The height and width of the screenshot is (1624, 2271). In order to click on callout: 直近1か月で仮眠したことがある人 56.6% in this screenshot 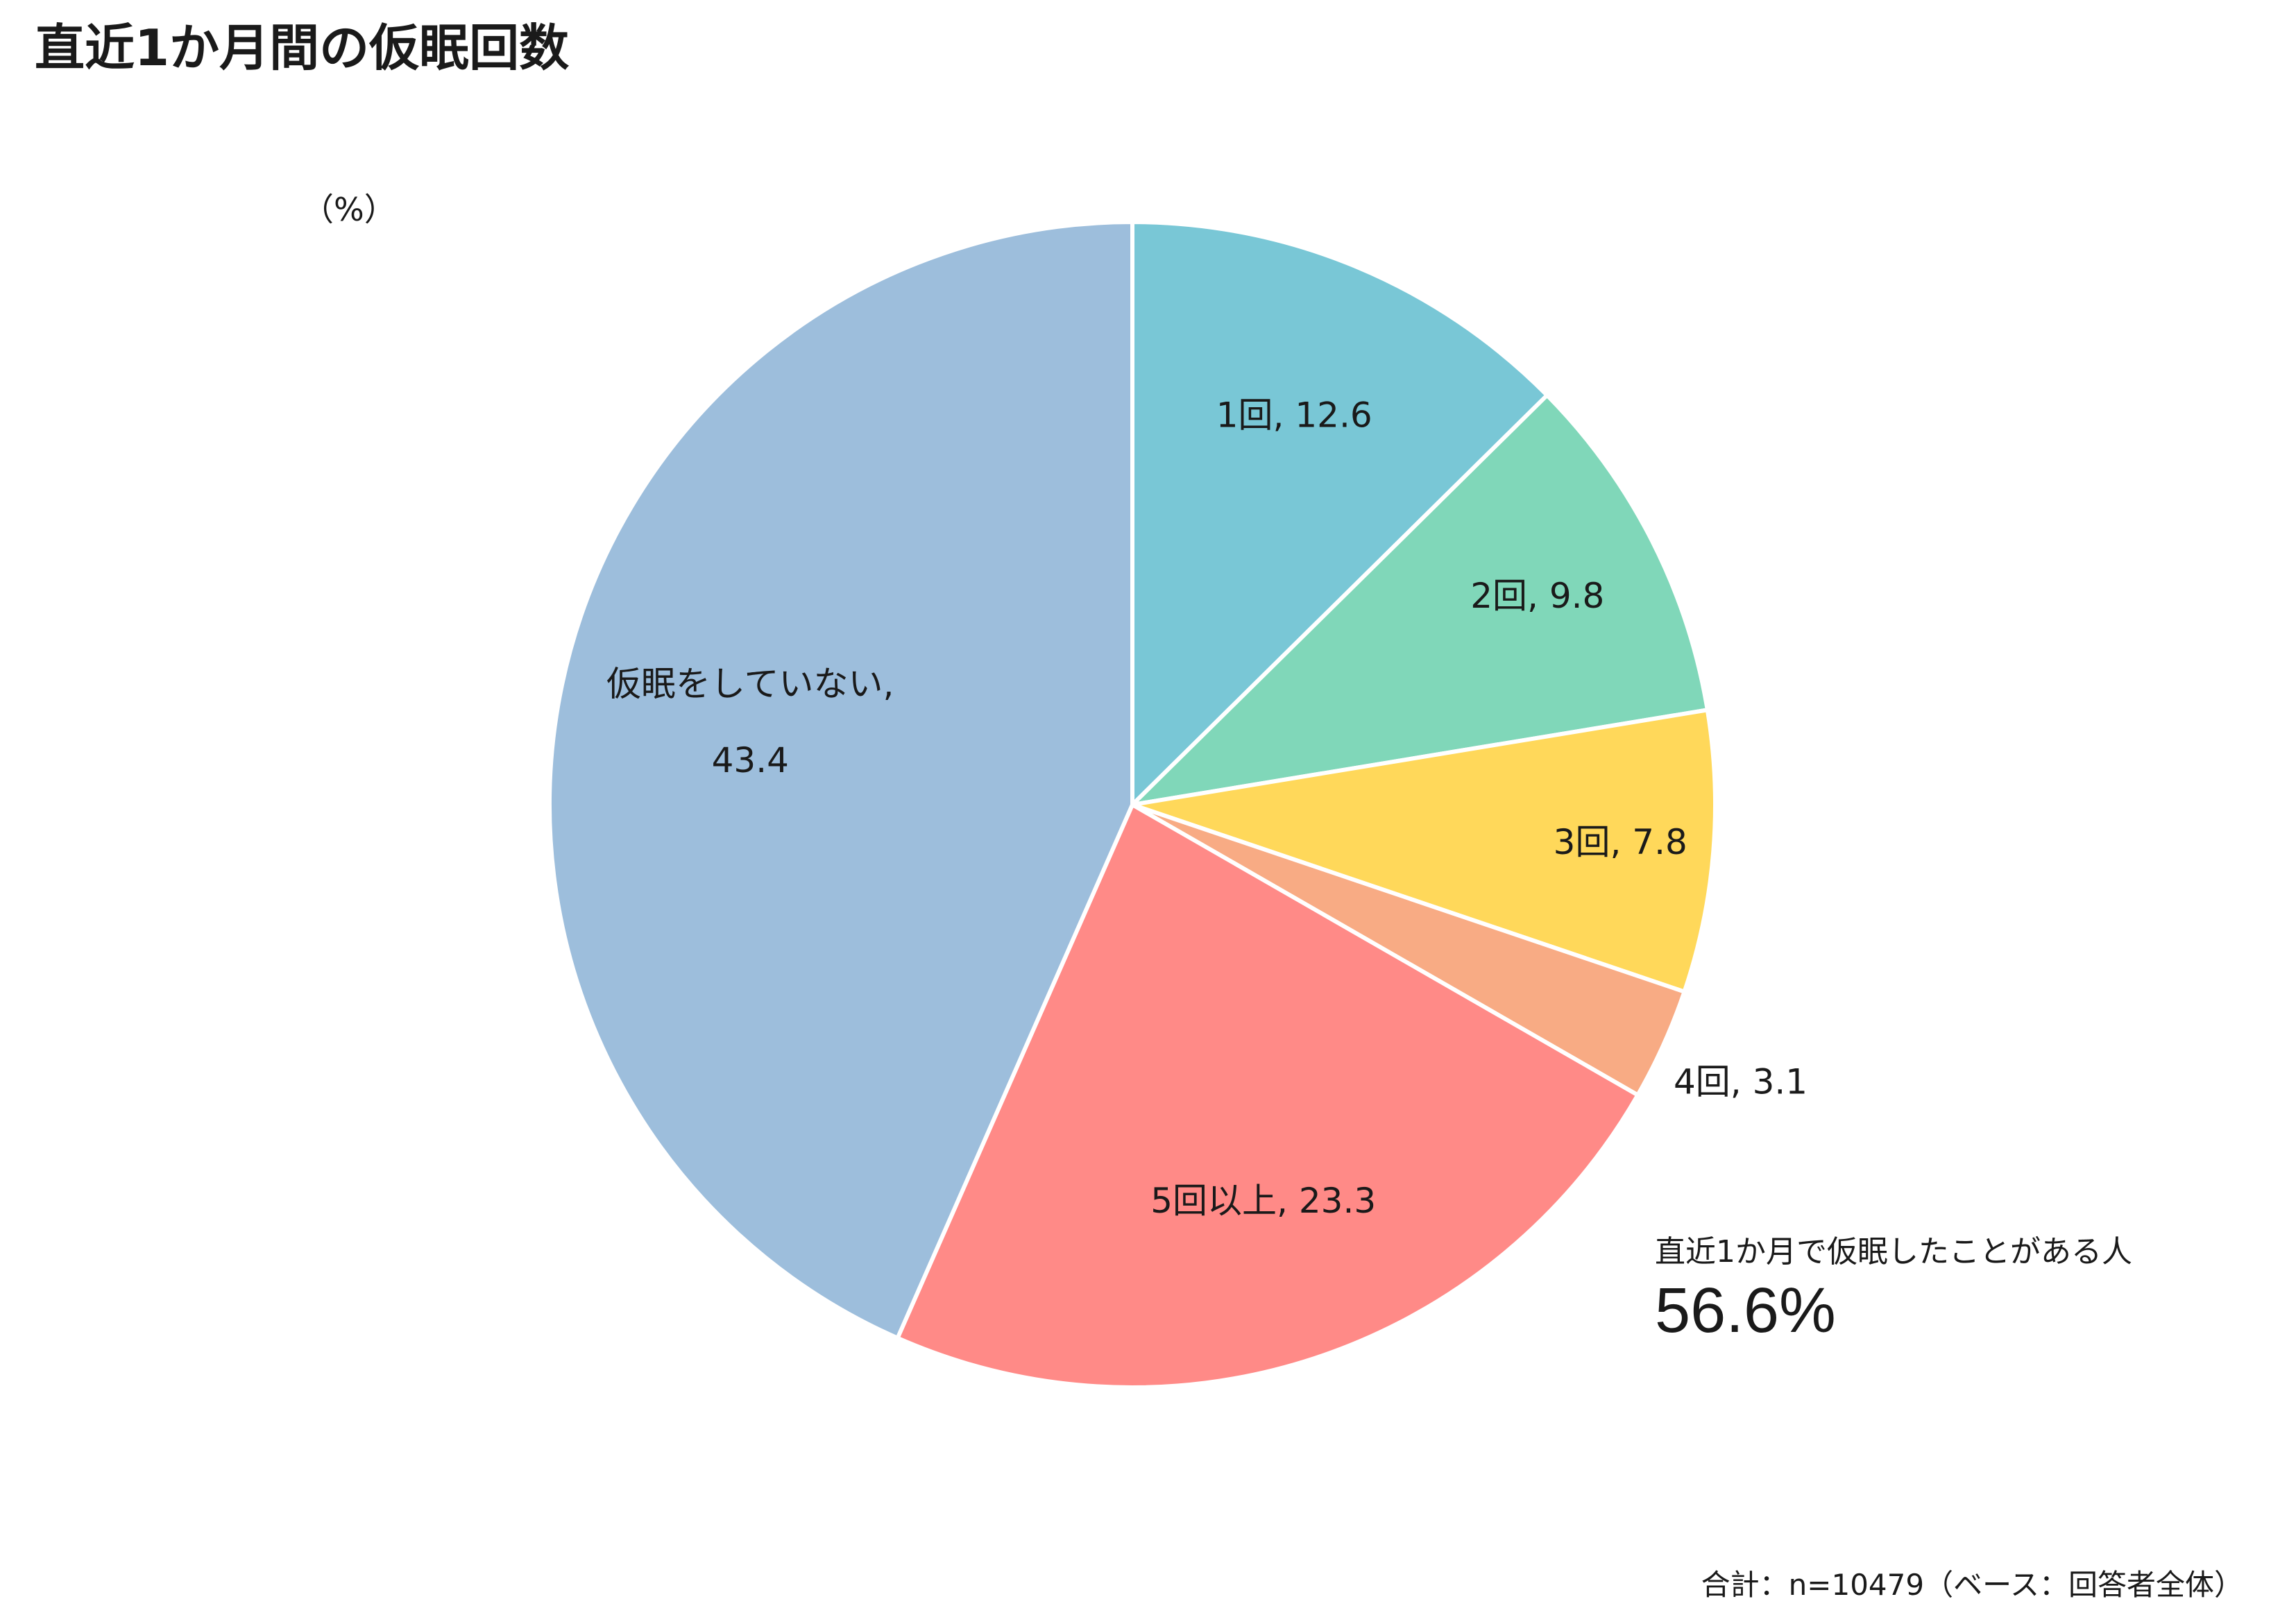, I will do `click(1894, 1289)`.